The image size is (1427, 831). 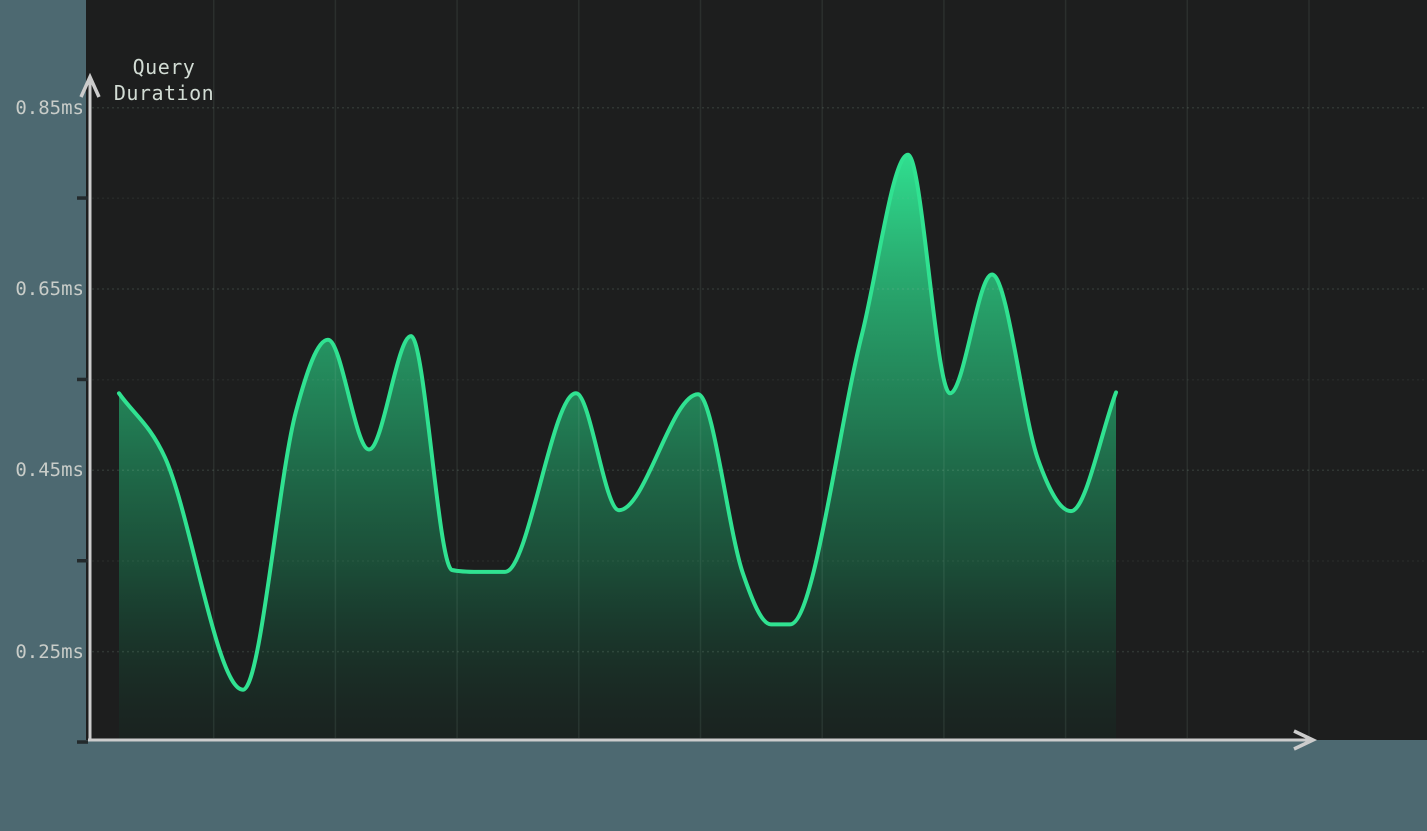 I want to click on chart-title-line2: Duration, so click(x=164, y=93).